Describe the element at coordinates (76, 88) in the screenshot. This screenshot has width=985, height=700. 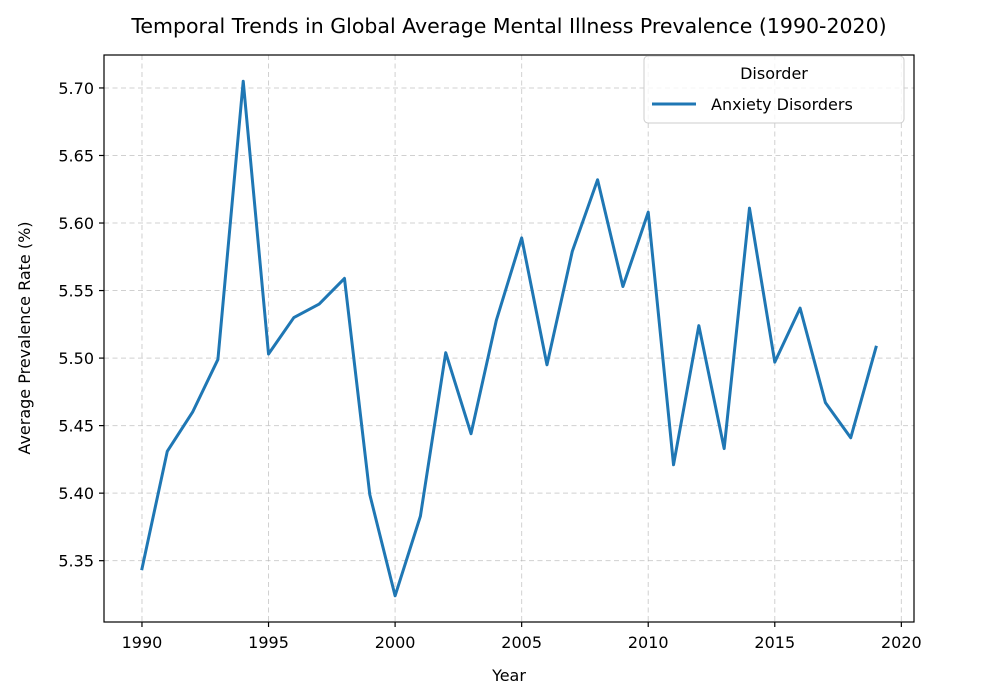
I see `y-tick-label: 5.70` at that location.